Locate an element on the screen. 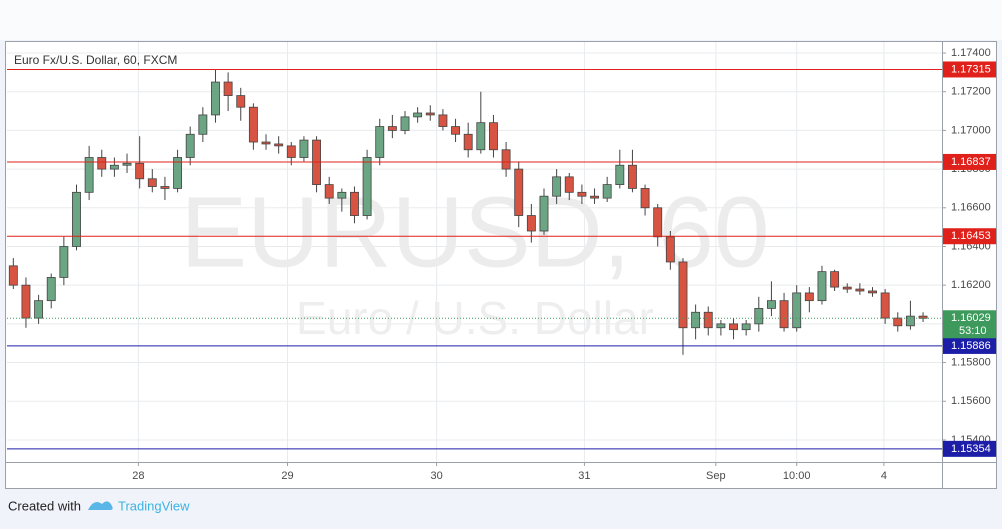 The height and width of the screenshot is (529, 1002). level-label: 1.16837 is located at coordinates (971, 162).